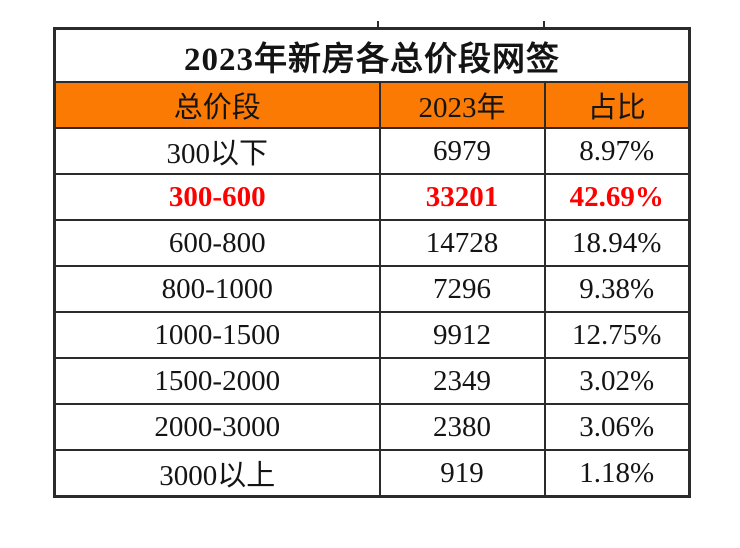 This screenshot has width=740, height=548. Describe the element at coordinates (462, 151) in the screenshot. I see `cell-count: 6979` at that location.